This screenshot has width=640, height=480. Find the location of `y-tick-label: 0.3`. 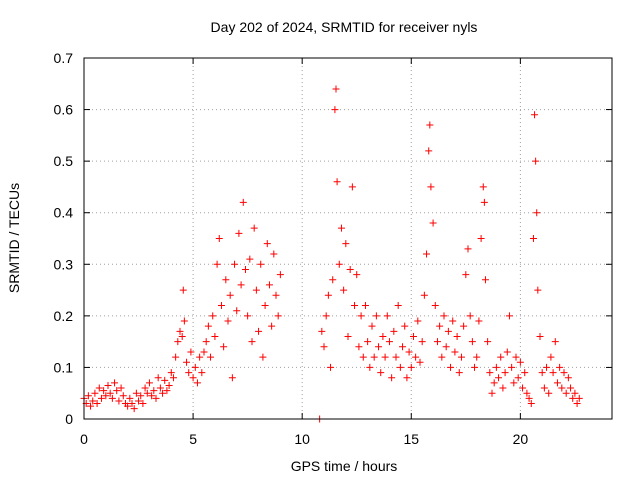

y-tick-label: 0.3 is located at coordinates (64, 264).